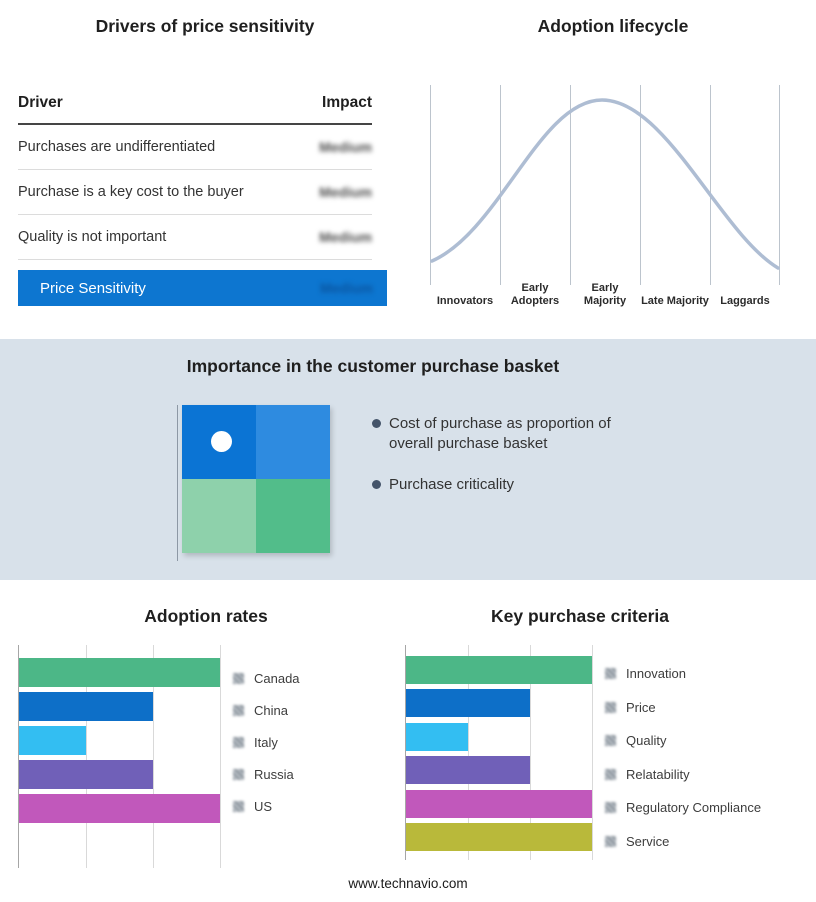  Describe the element at coordinates (641, 707) in the screenshot. I see `legend-label: Price` at that location.